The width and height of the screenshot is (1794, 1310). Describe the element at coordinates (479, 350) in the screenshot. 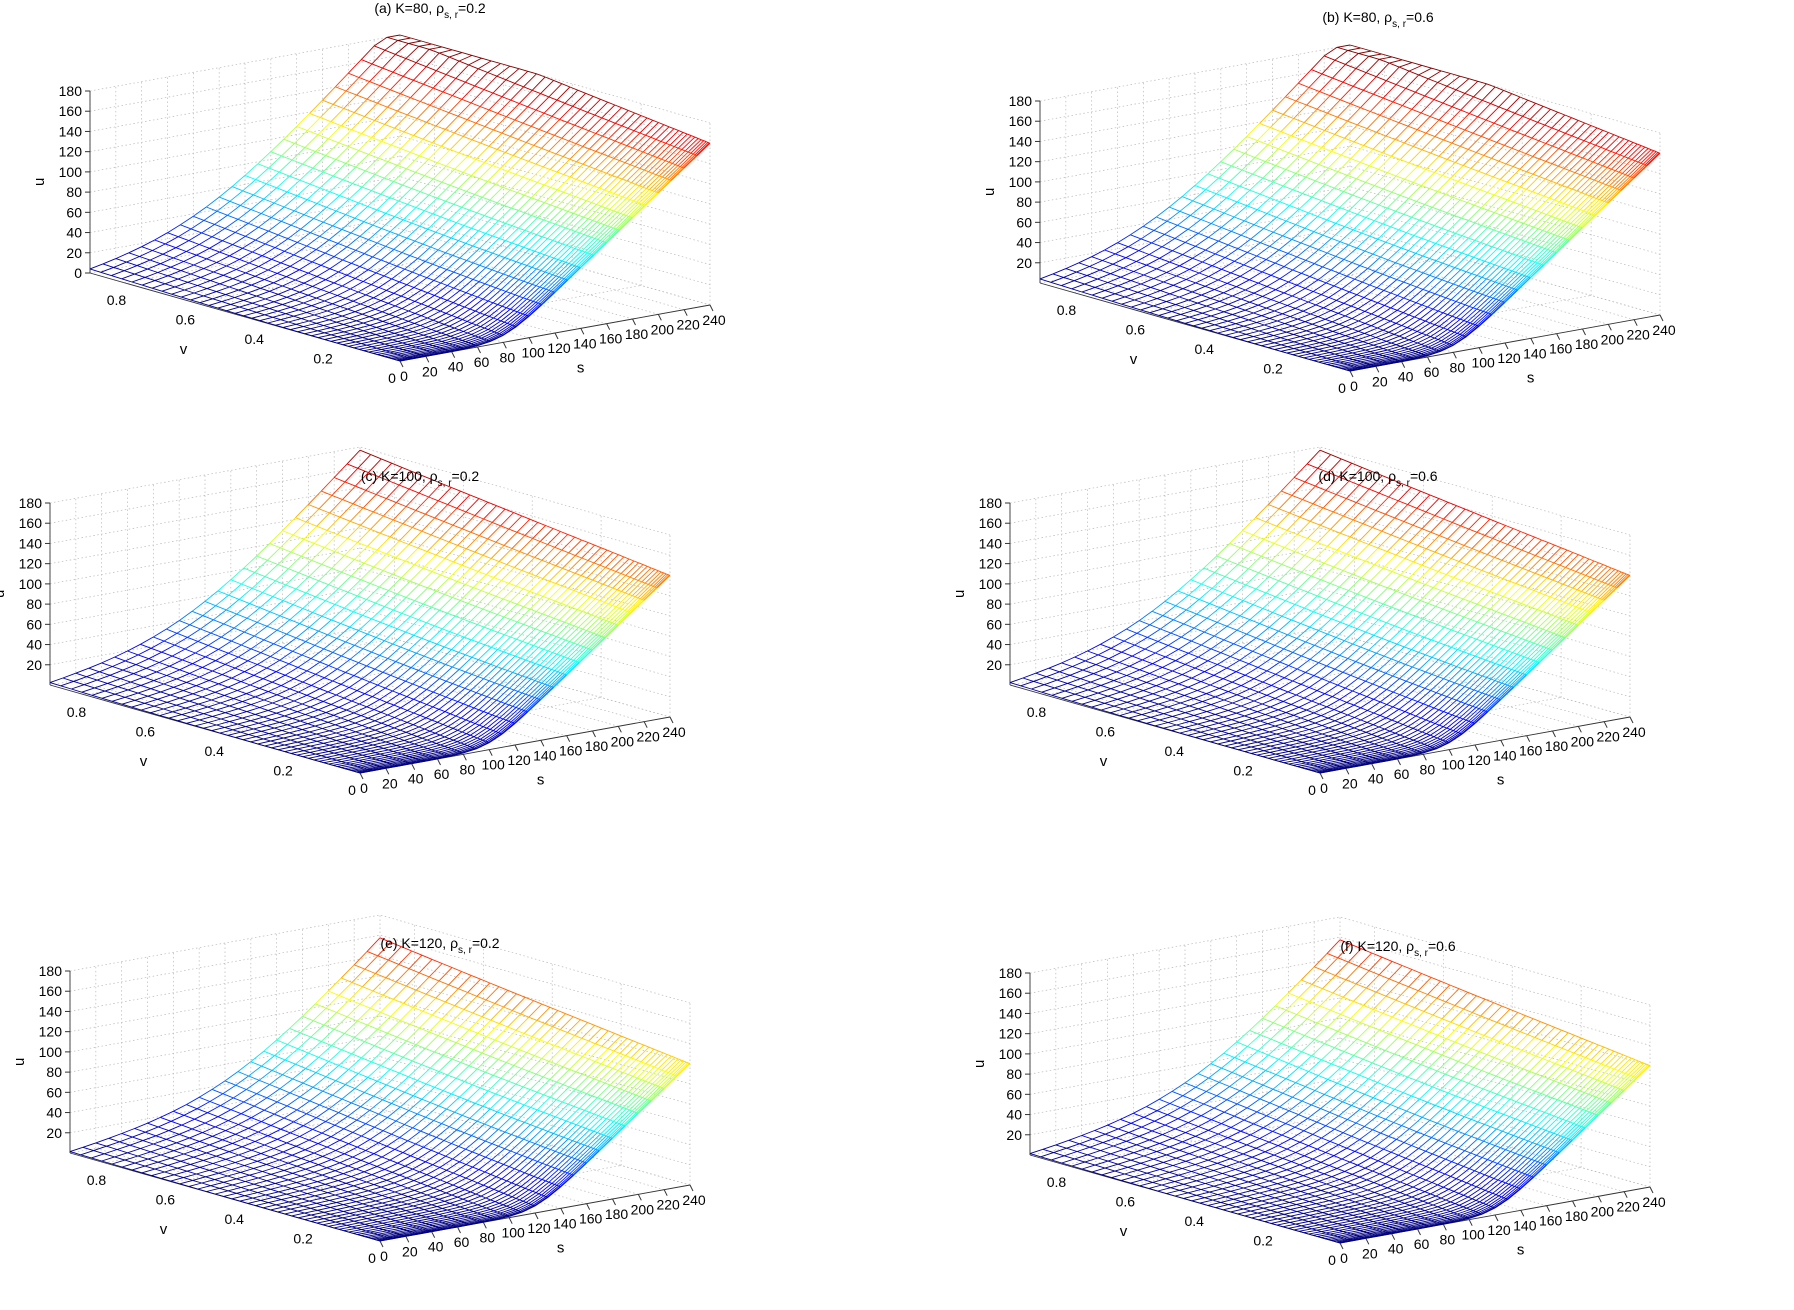

I see `s-tick-mark` at that location.